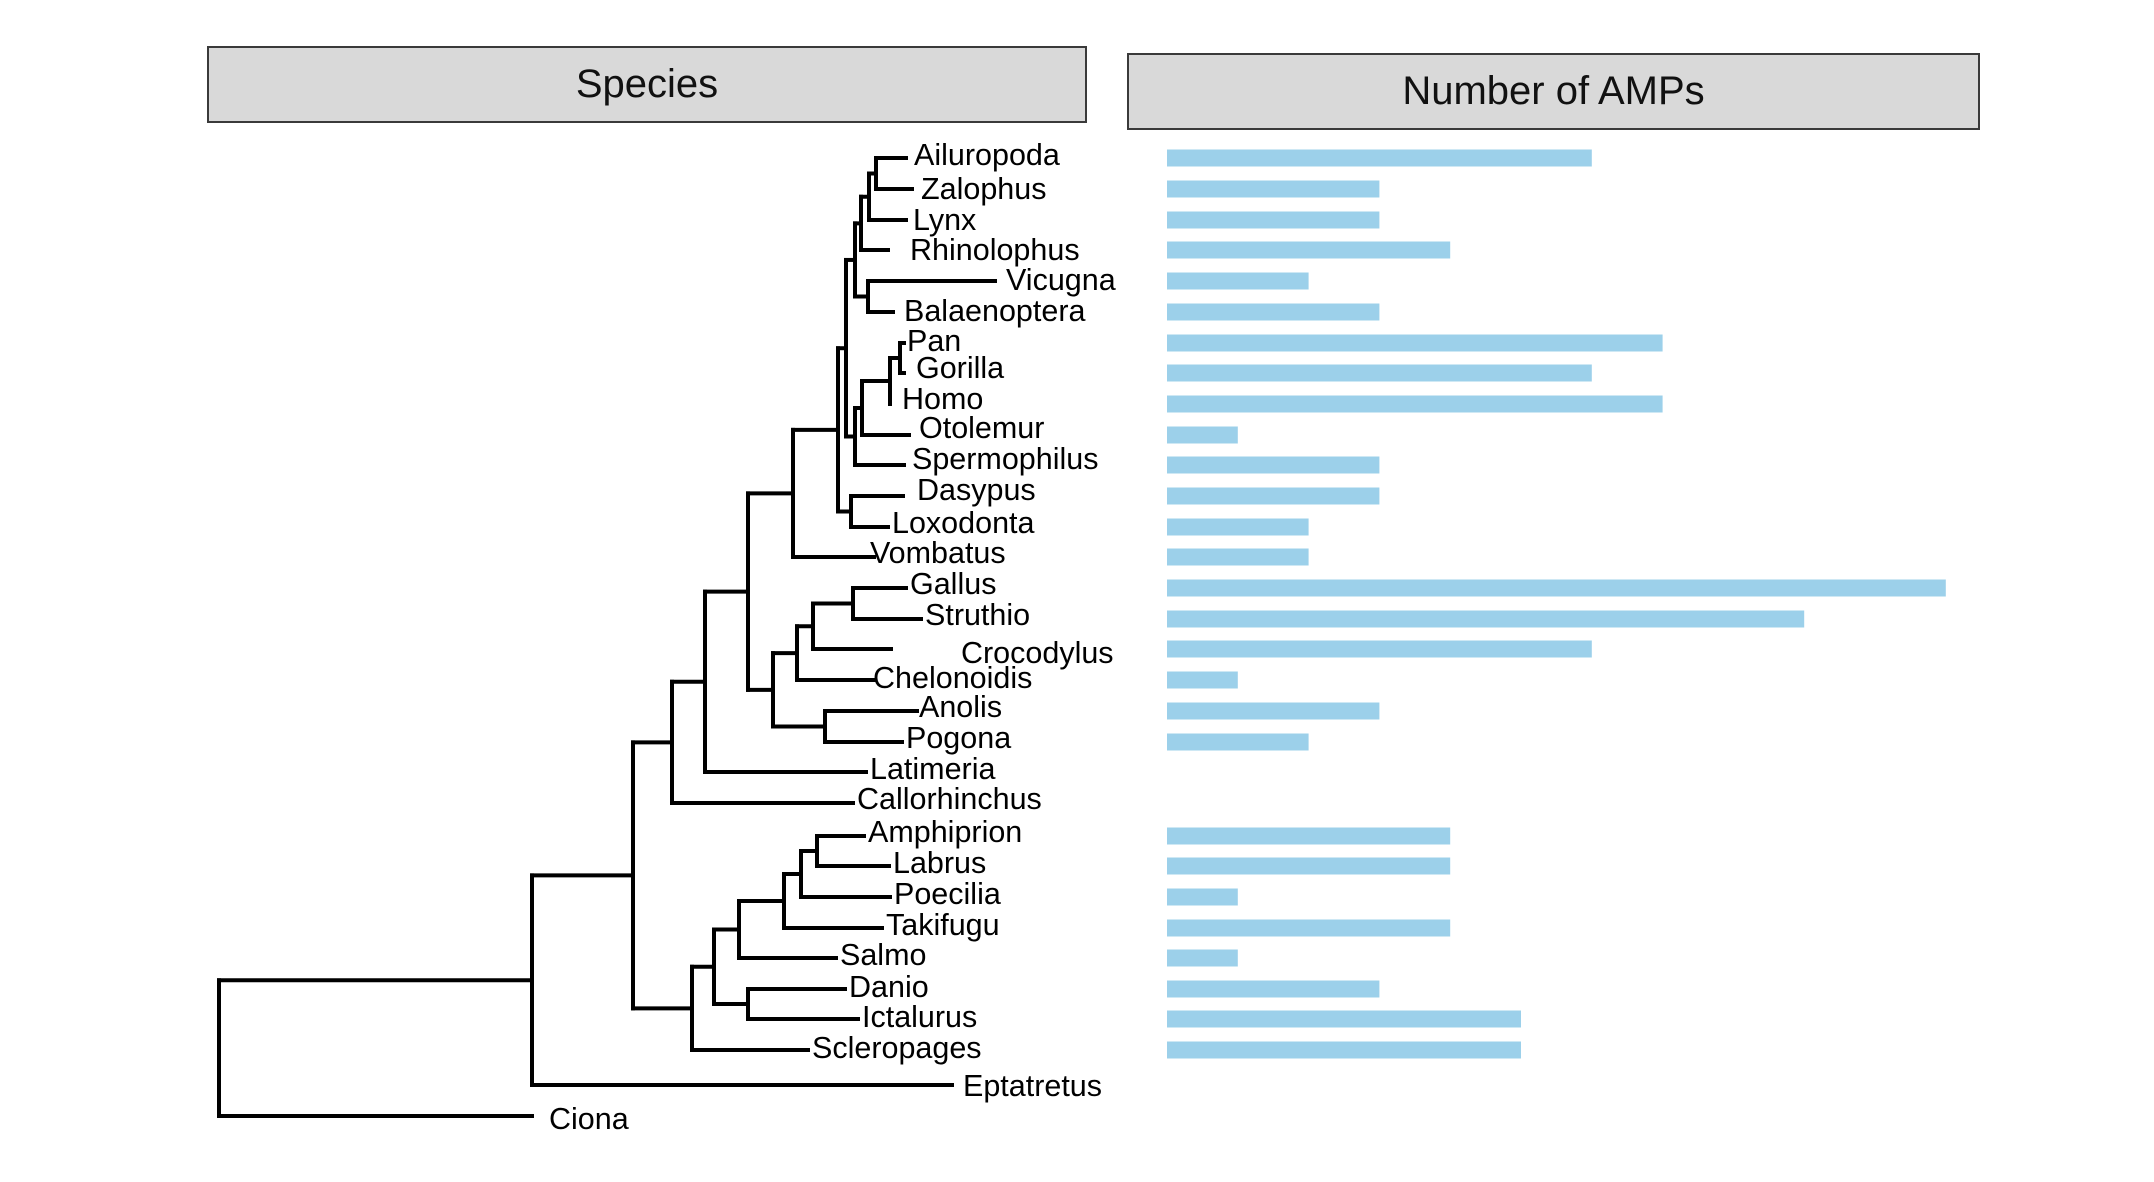 The height and width of the screenshot is (1182, 2154). I want to click on bar-salmo, so click(1202, 958).